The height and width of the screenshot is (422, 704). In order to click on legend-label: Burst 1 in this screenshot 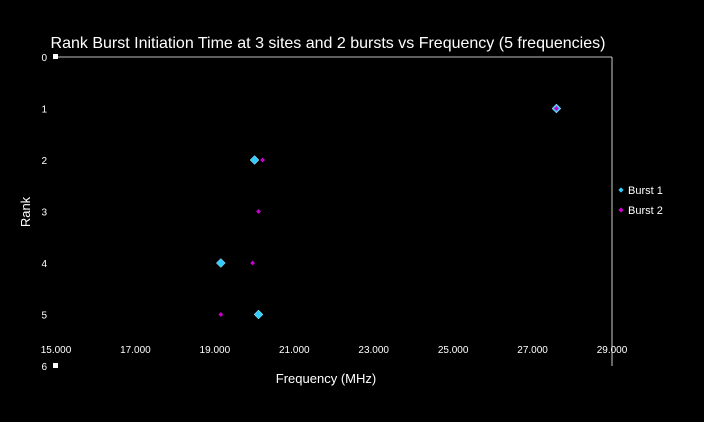, I will do `click(645, 191)`.